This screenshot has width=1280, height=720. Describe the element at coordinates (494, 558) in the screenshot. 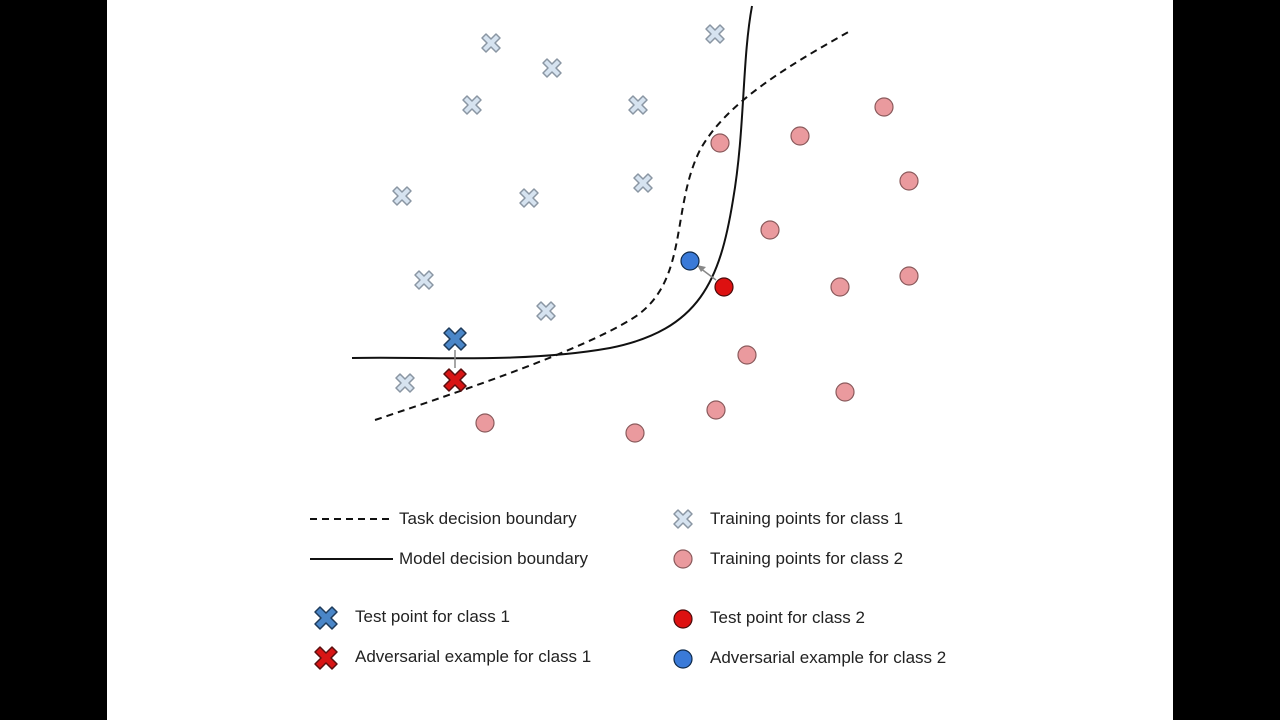

I see `legend-model-boundary-label: Model decision boundary` at that location.